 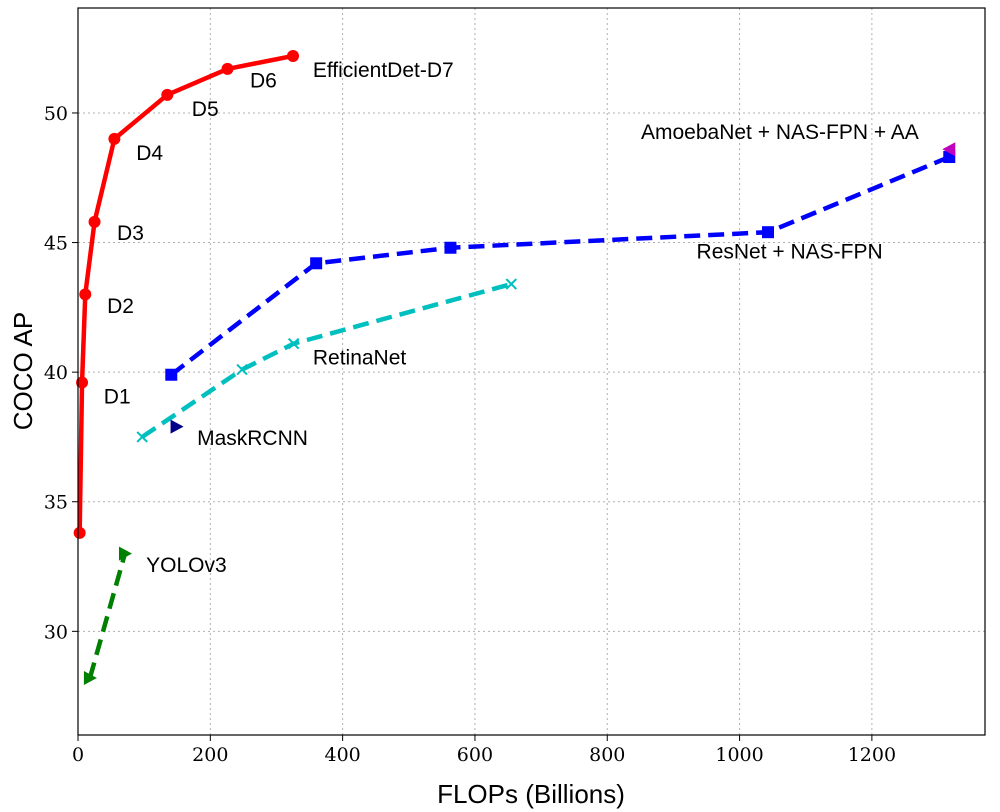 What do you see at coordinates (56, 373) in the screenshot?
I see `y-tick-label: 40` at bounding box center [56, 373].